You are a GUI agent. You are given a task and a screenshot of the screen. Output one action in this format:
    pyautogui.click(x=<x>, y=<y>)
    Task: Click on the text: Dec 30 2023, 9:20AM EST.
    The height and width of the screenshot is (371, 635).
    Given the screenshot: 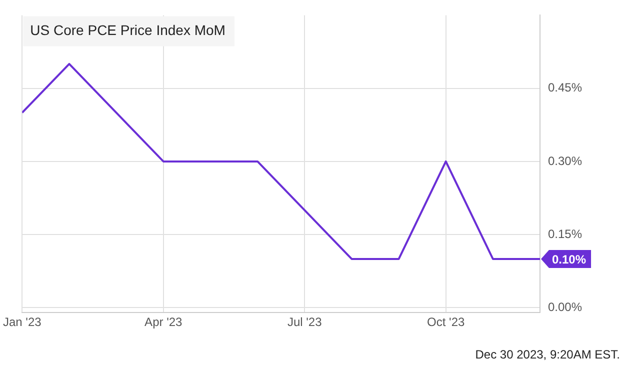 What is the action you would take?
    pyautogui.click(x=547, y=354)
    